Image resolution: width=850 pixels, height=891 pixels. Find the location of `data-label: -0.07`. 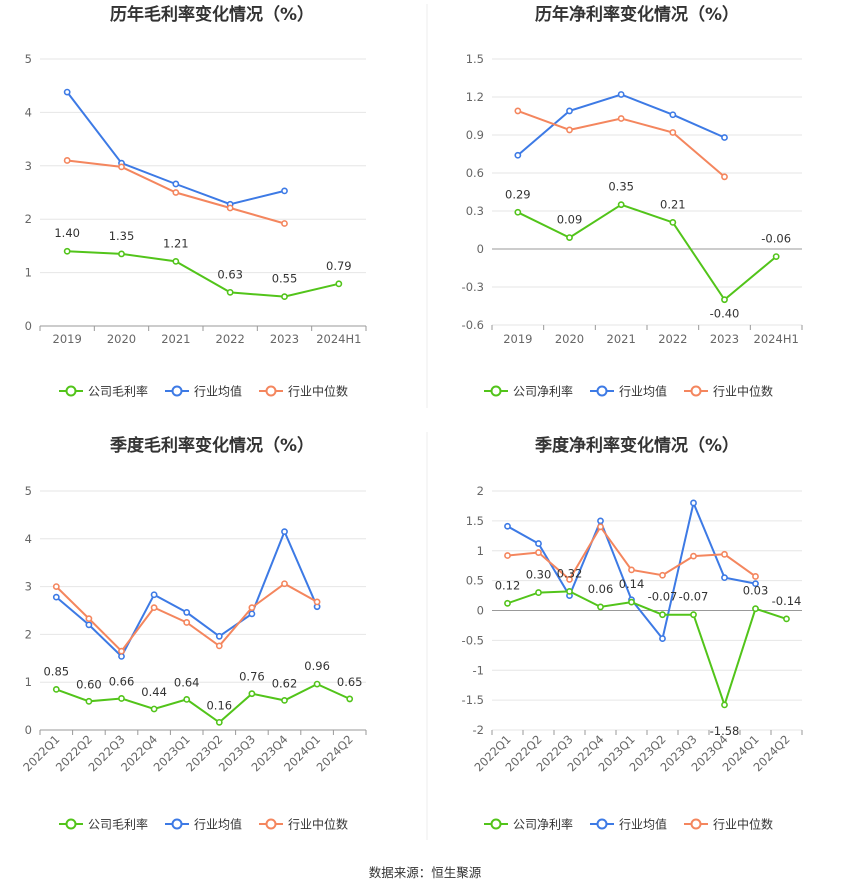

data-label: -0.07 is located at coordinates (663, 597).